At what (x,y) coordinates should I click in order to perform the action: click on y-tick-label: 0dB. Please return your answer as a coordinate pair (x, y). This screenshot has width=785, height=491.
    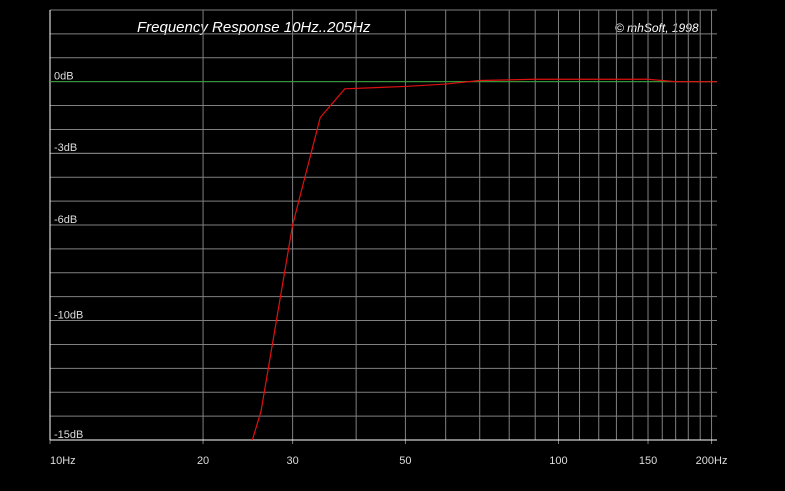
    Looking at the image, I should click on (64, 77).